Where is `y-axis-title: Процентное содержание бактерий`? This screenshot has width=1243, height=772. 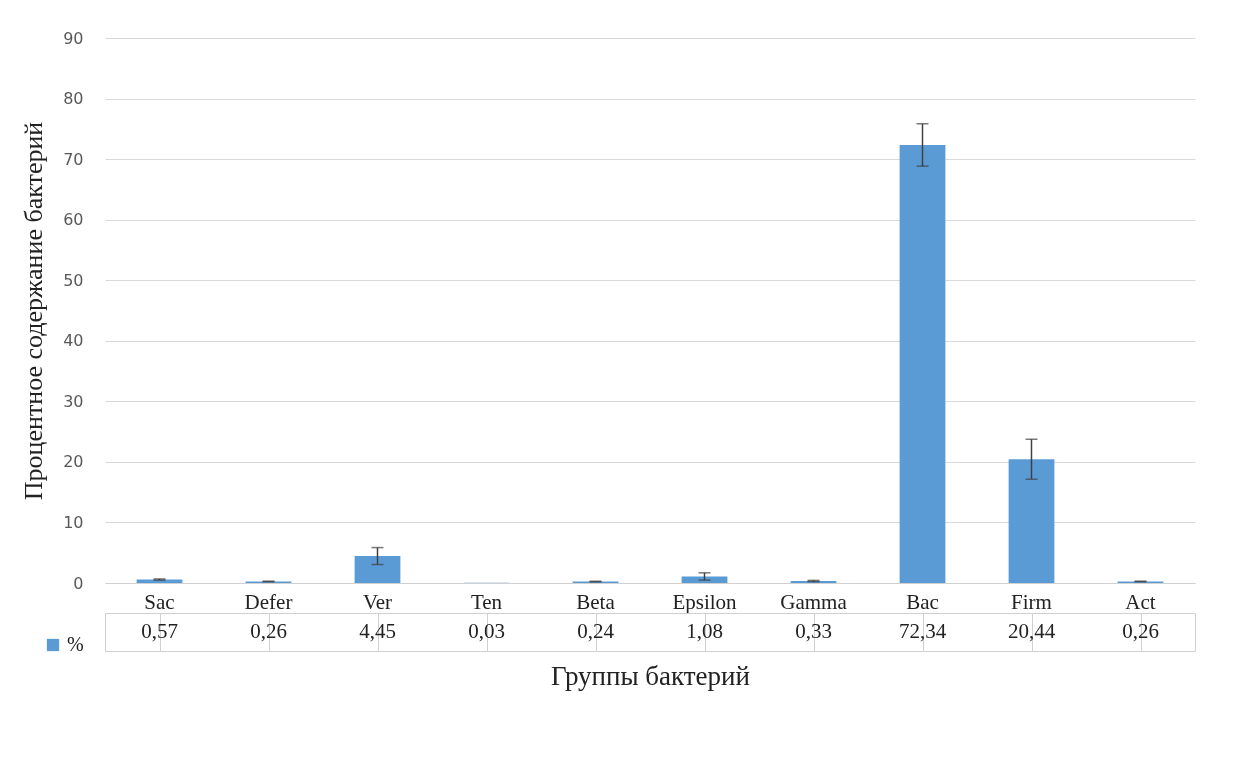 y-axis-title: Процентное содержание бактерий is located at coordinates (34, 311).